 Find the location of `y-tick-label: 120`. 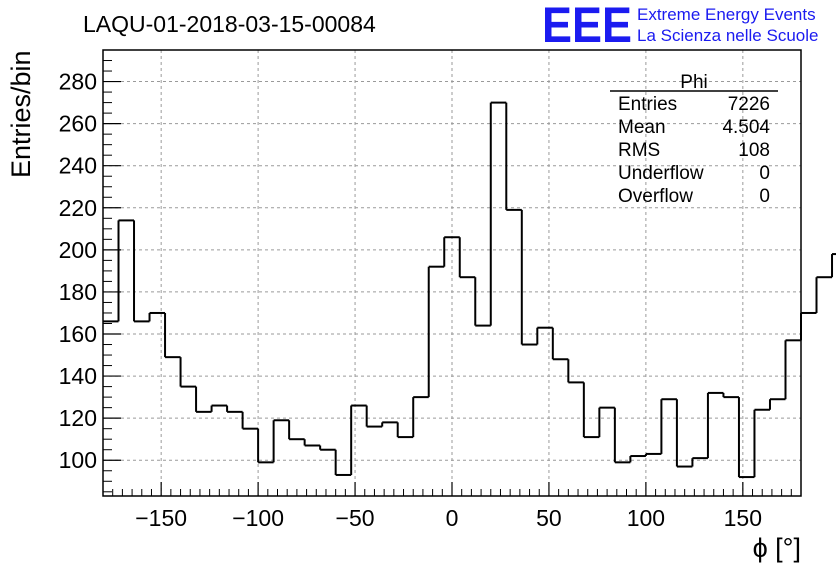

y-tick-label: 120 is located at coordinates (78, 418).